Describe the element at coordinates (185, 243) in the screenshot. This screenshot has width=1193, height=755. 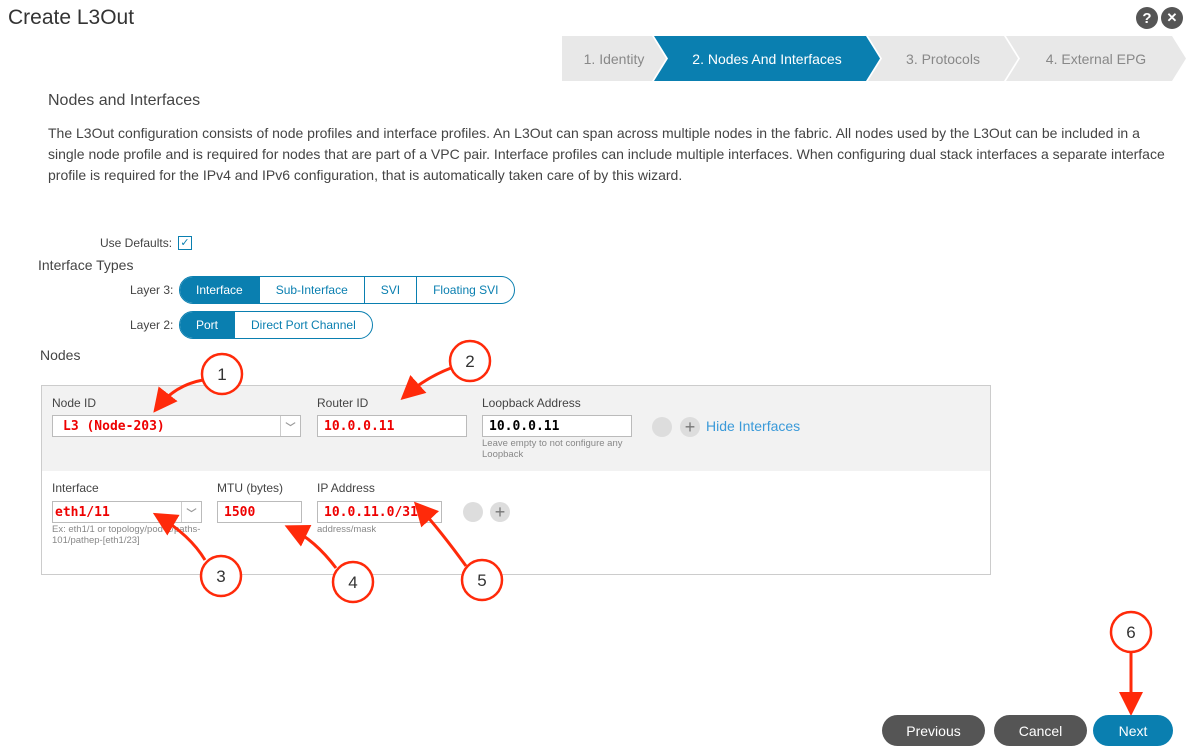
I see `use-defaults-checkbox: ✓` at that location.